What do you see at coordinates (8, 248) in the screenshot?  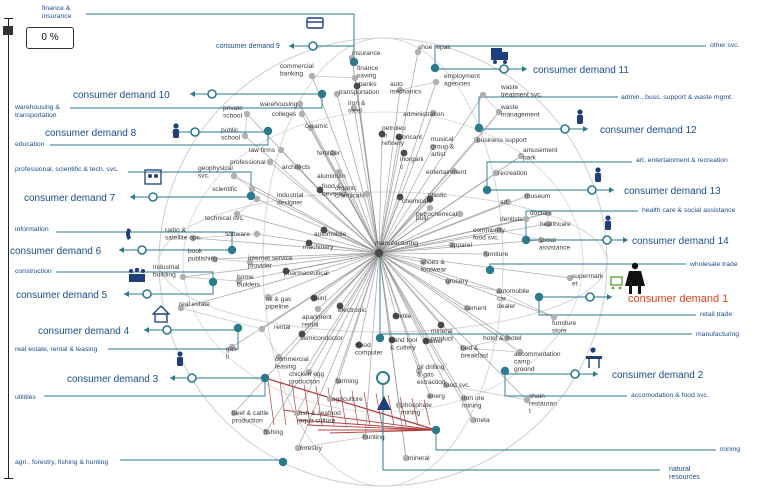 I see `time-slider-track` at bounding box center [8, 248].